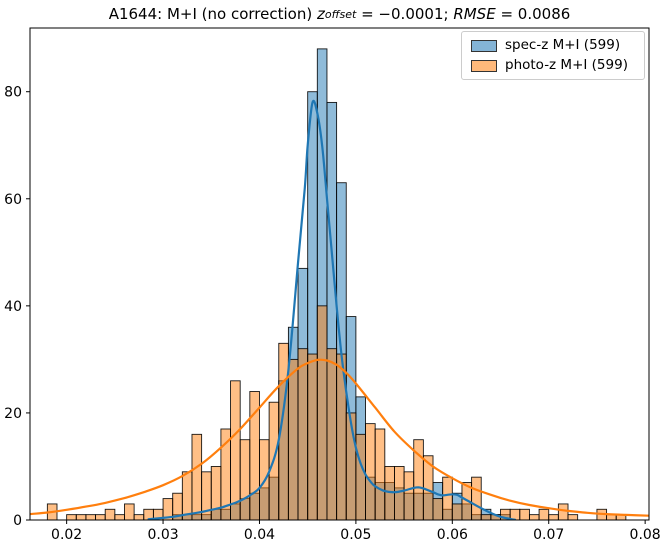 This screenshot has height=552, width=663. What do you see at coordinates (212, 14) in the screenshot?
I see `chart-title-prefix: A1644: M+I (no correction)` at bounding box center [212, 14].